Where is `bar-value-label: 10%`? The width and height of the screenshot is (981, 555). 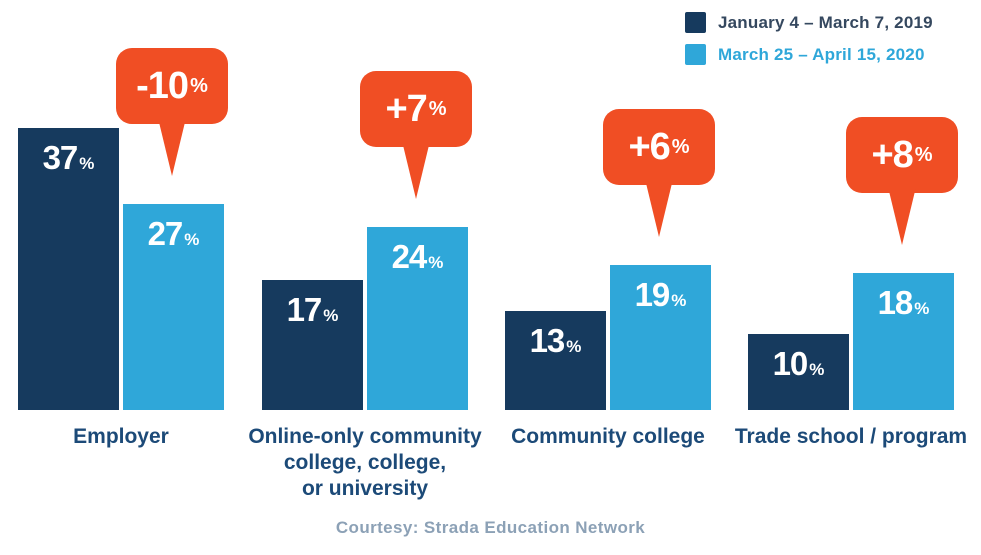
bar-value-label: 10% is located at coordinates (798, 363).